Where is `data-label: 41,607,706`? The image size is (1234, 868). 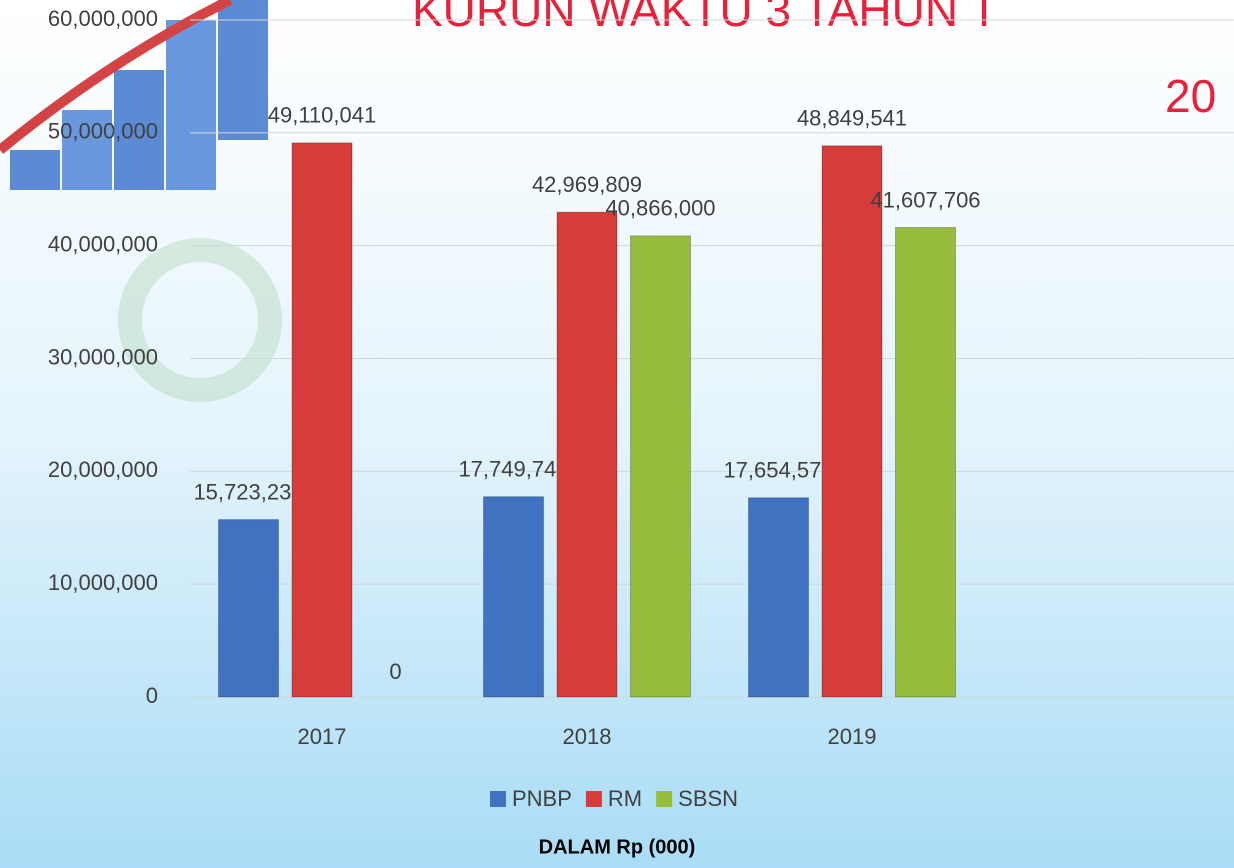 data-label: 41,607,706 is located at coordinates (925, 199).